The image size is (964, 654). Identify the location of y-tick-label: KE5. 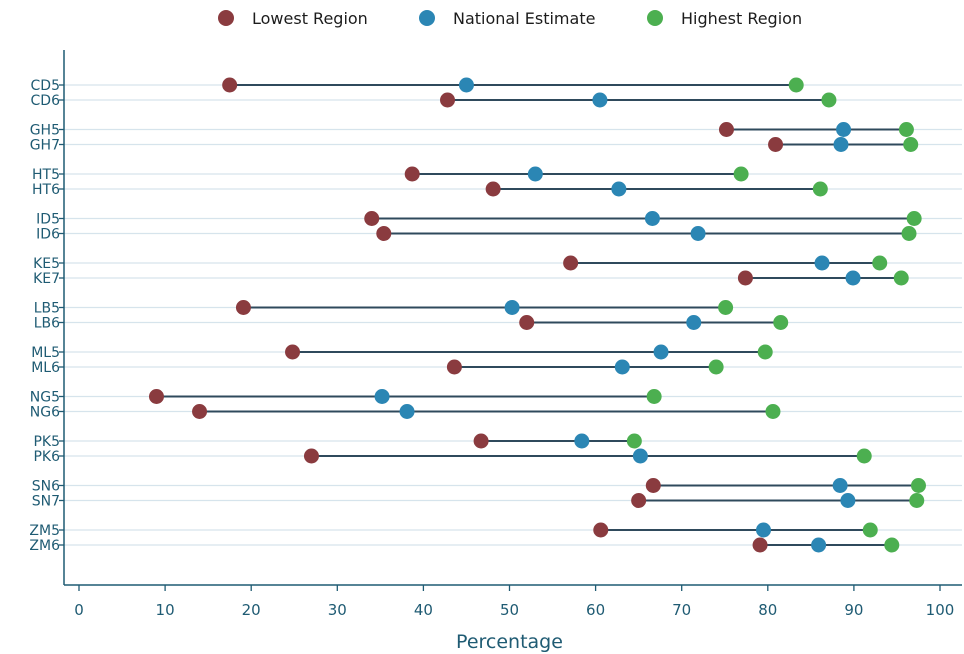
(46, 264).